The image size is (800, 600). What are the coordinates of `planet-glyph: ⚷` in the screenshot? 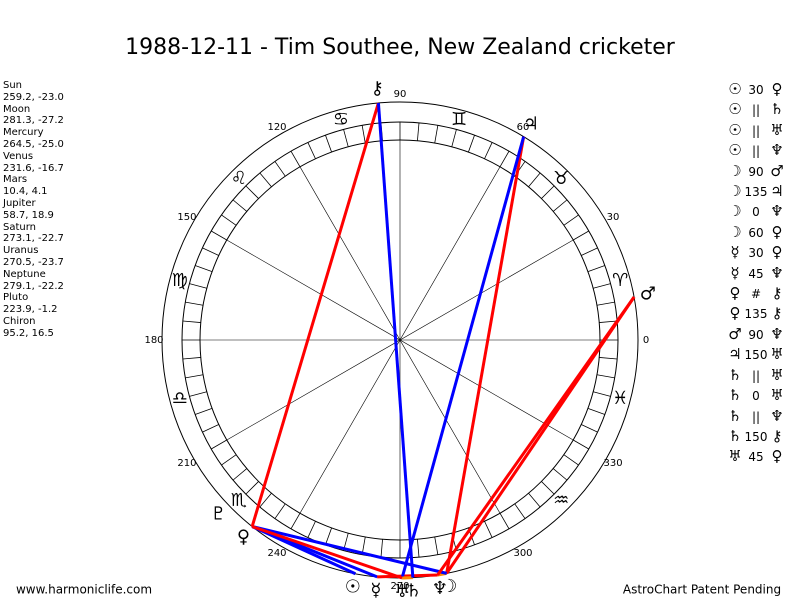 It's located at (377, 88).